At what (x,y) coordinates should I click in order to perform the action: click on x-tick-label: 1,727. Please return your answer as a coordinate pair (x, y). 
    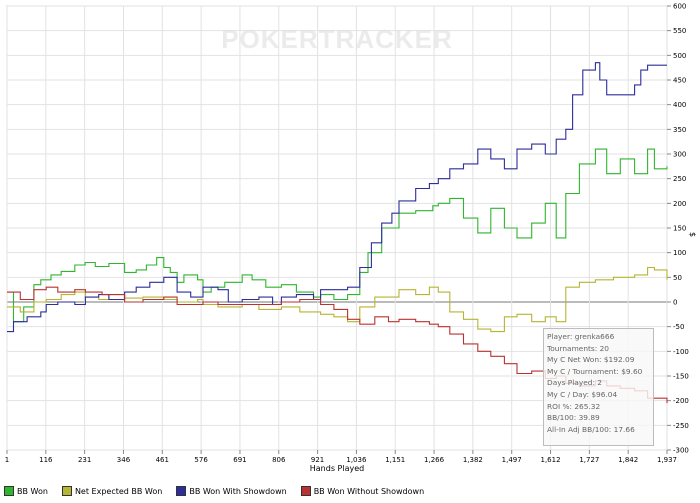
    Looking at the image, I should click on (589, 460).